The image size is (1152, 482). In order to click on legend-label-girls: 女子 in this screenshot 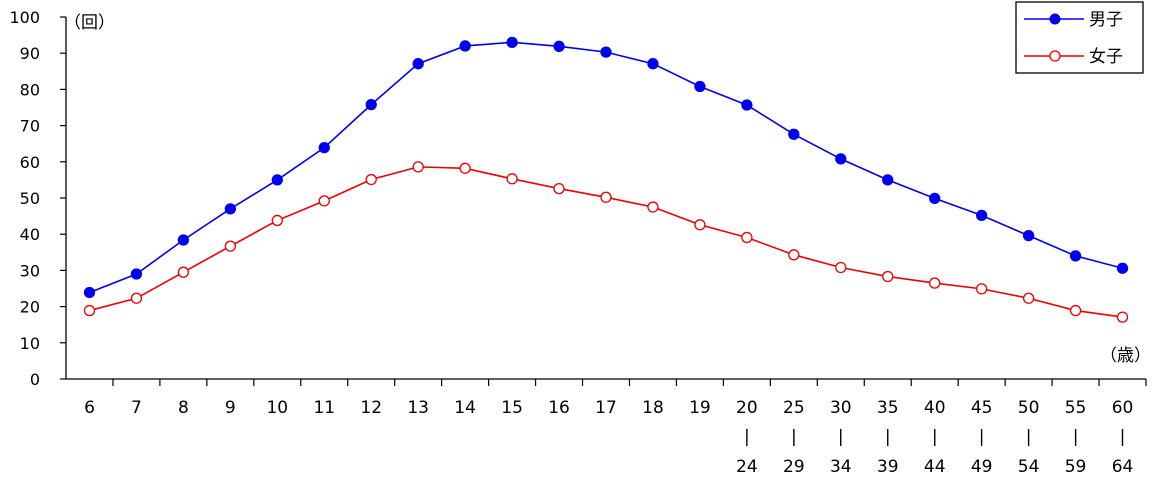, I will do `click(1106, 57)`.